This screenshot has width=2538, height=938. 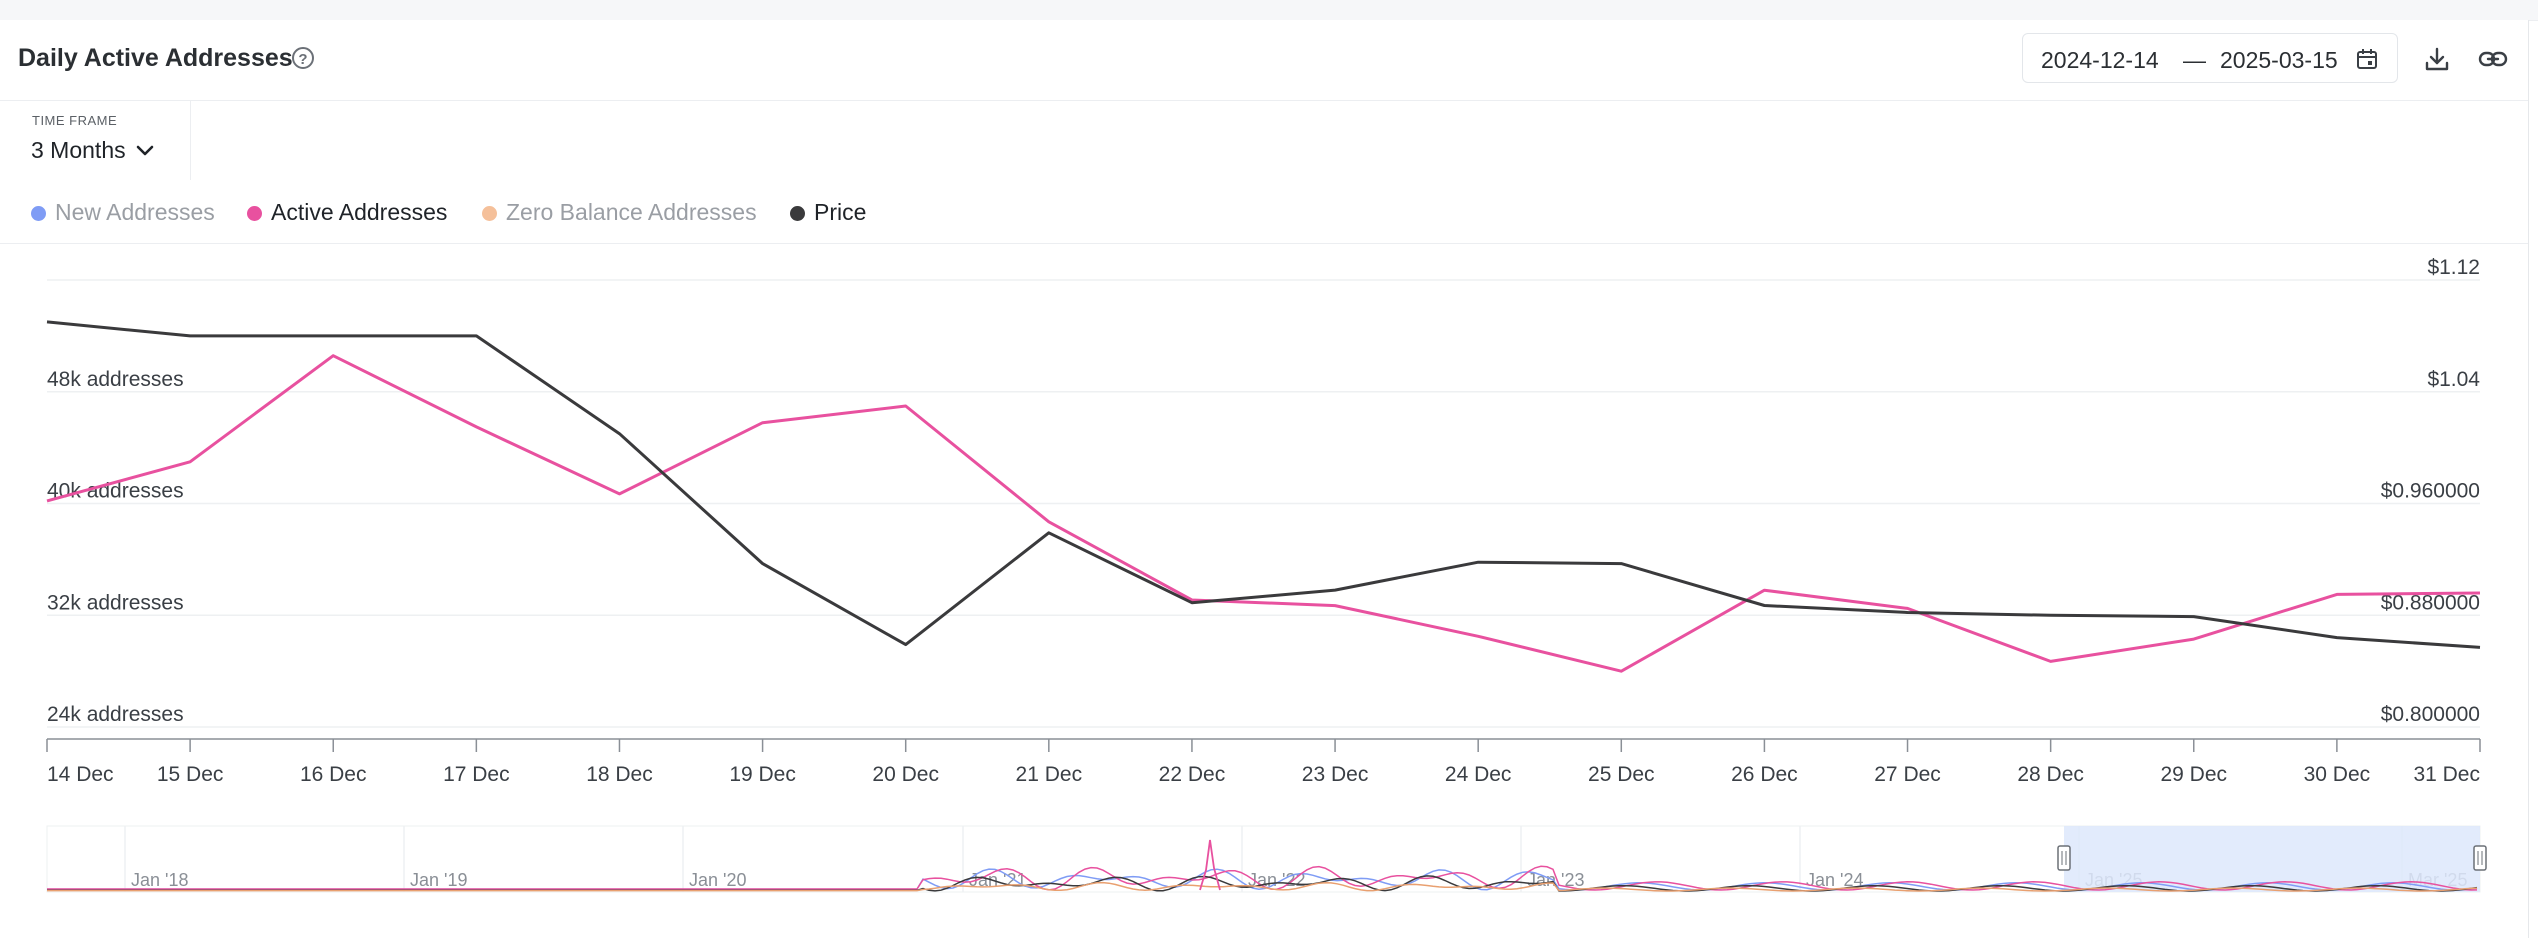 I want to click on y-left-tick-label: 40k addresses, so click(x=115, y=491).